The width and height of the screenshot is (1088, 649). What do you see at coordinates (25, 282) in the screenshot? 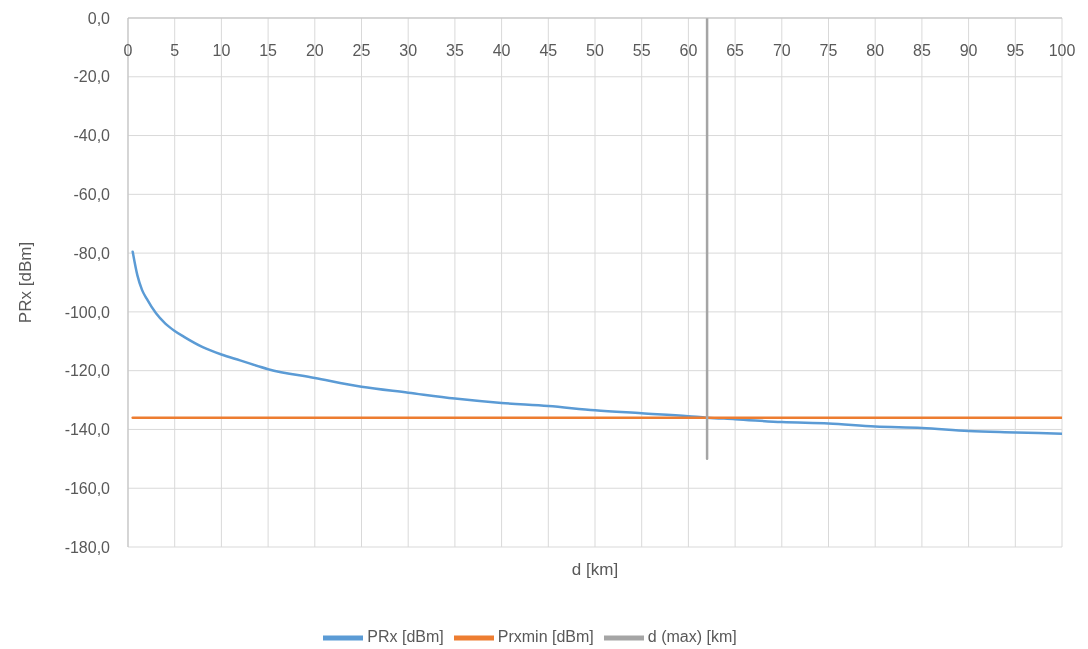
I see `y-axis-title: PRx [dBm]` at bounding box center [25, 282].